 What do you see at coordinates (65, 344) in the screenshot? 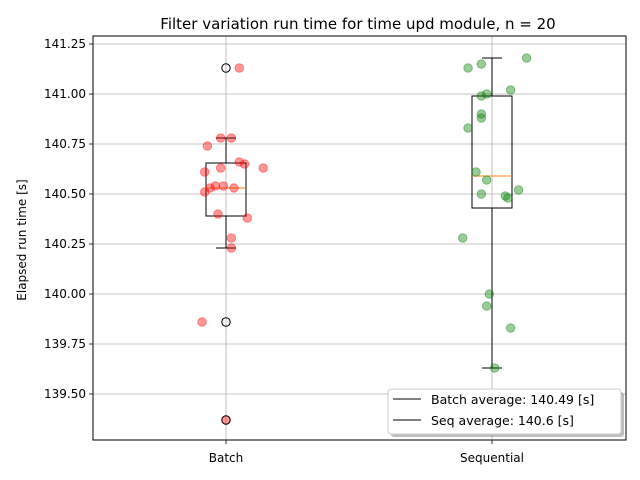
I see `y-tick-label: 139.75` at bounding box center [65, 344].